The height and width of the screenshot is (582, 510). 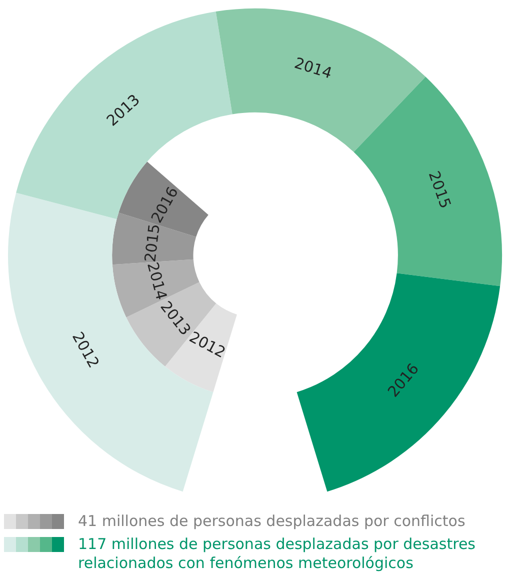 What do you see at coordinates (313, 68) in the screenshot?
I see `category-label: 2014` at bounding box center [313, 68].